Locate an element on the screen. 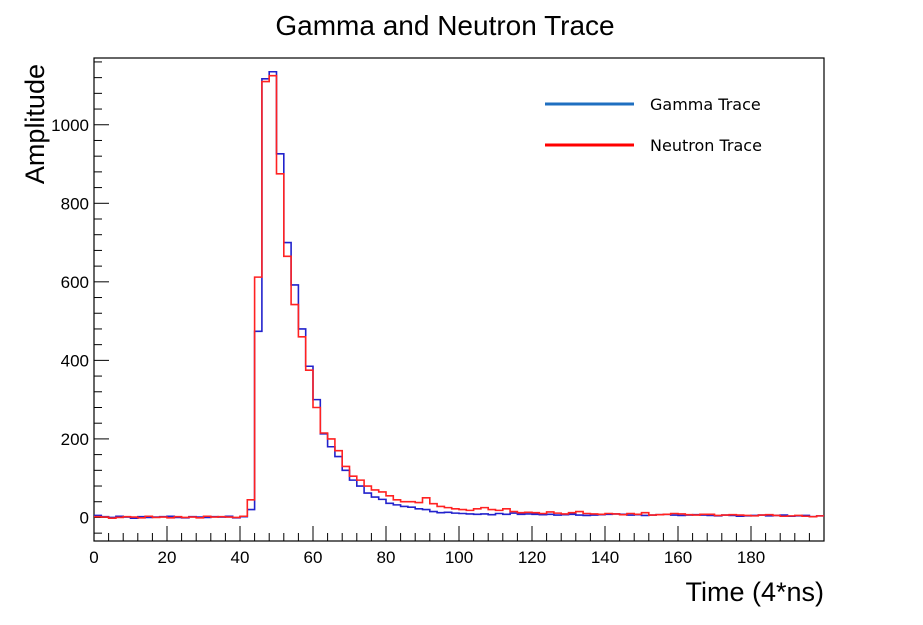 The image size is (923, 625). y-axis-ticks: 0 200 400 600 800 1000 is located at coordinates (80, 297).